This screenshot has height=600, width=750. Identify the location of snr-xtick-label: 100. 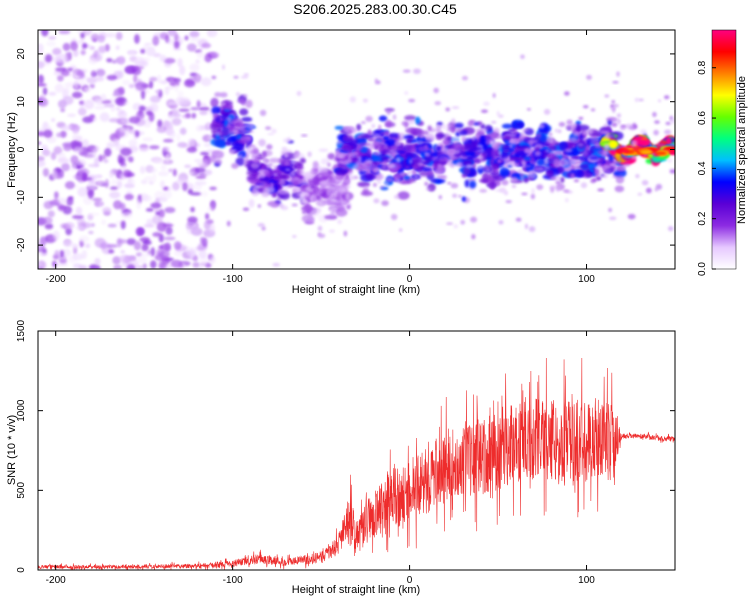
(586, 580).